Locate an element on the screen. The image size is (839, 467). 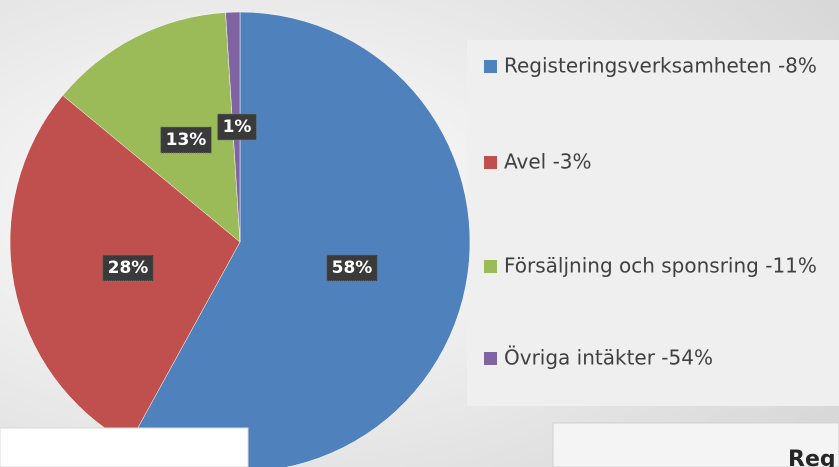
legend-label: Avel -3% is located at coordinates (548, 162).